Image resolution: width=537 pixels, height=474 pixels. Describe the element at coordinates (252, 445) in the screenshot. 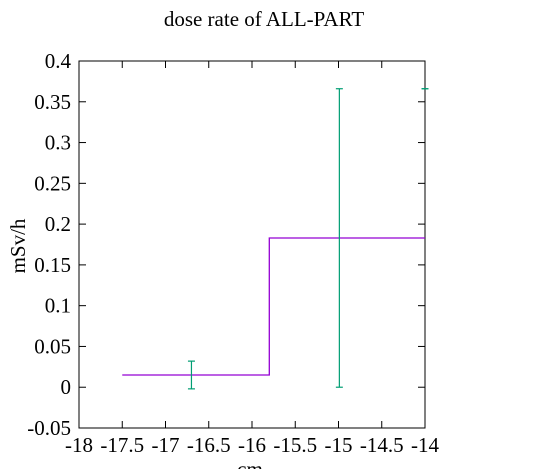

I see `x-tick-label: -16` at that location.